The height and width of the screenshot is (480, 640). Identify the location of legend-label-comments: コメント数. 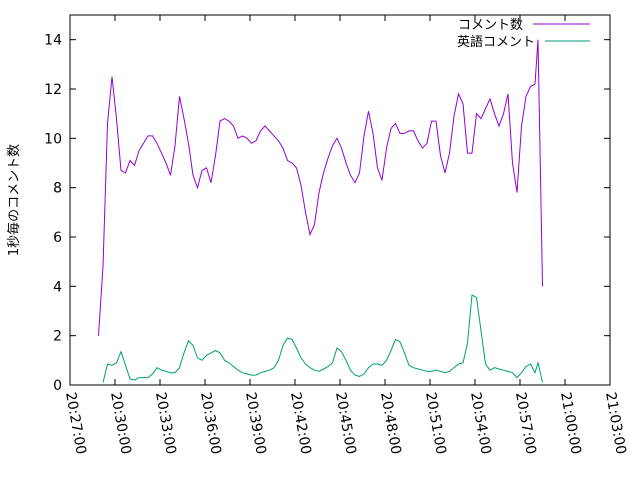
(490, 25).